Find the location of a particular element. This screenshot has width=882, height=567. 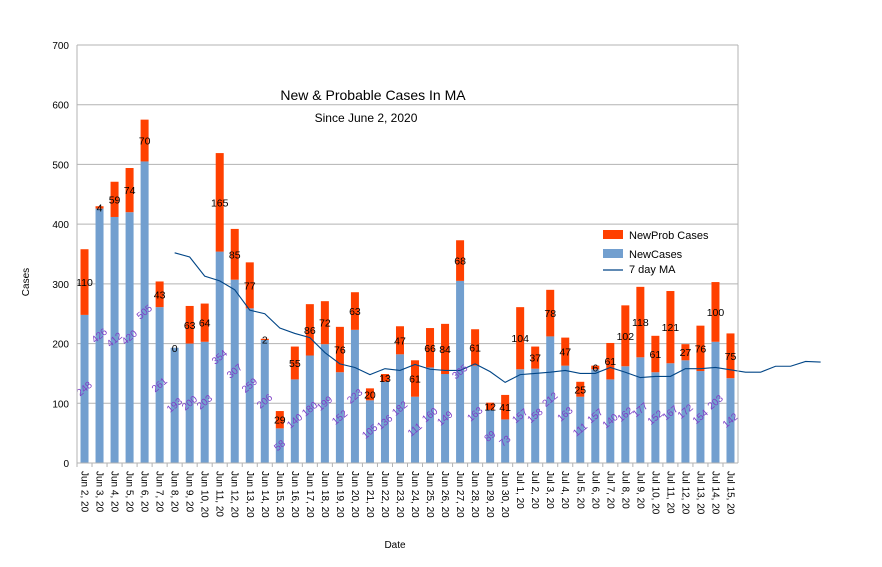

data-label-newprob: 27 is located at coordinates (686, 353).